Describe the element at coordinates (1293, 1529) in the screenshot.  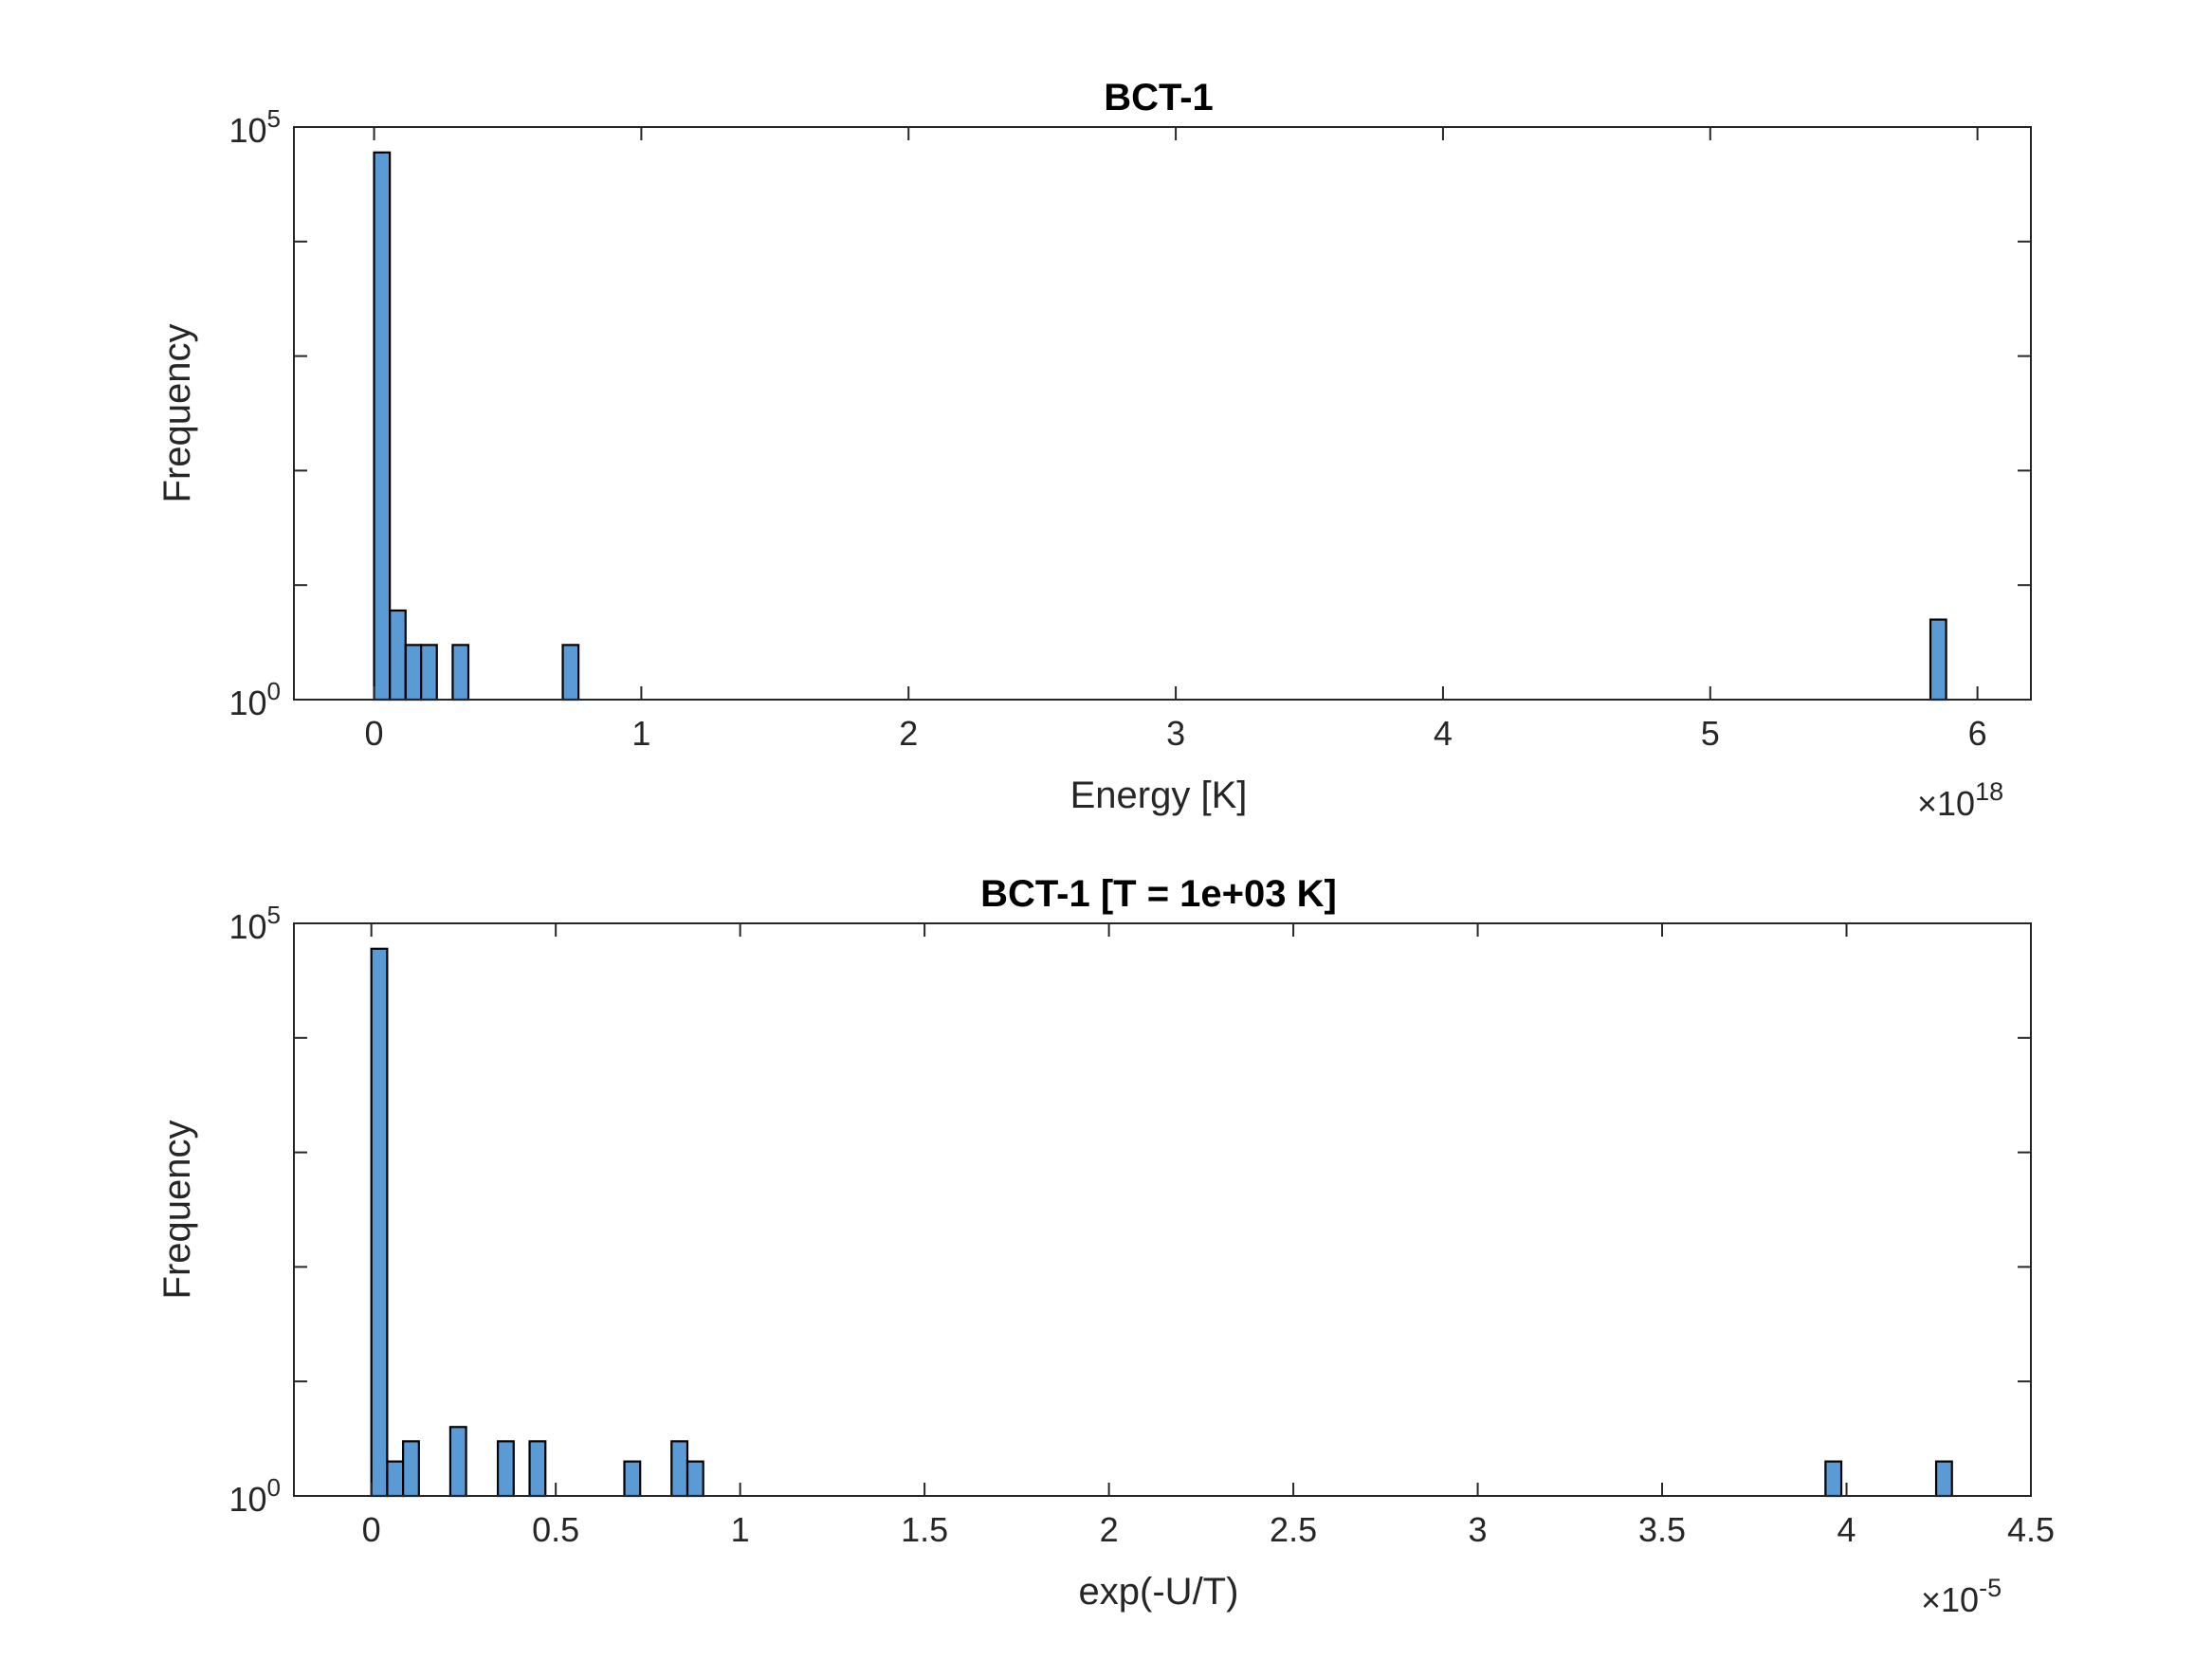
I see `x-tick-label: 2.5` at that location.